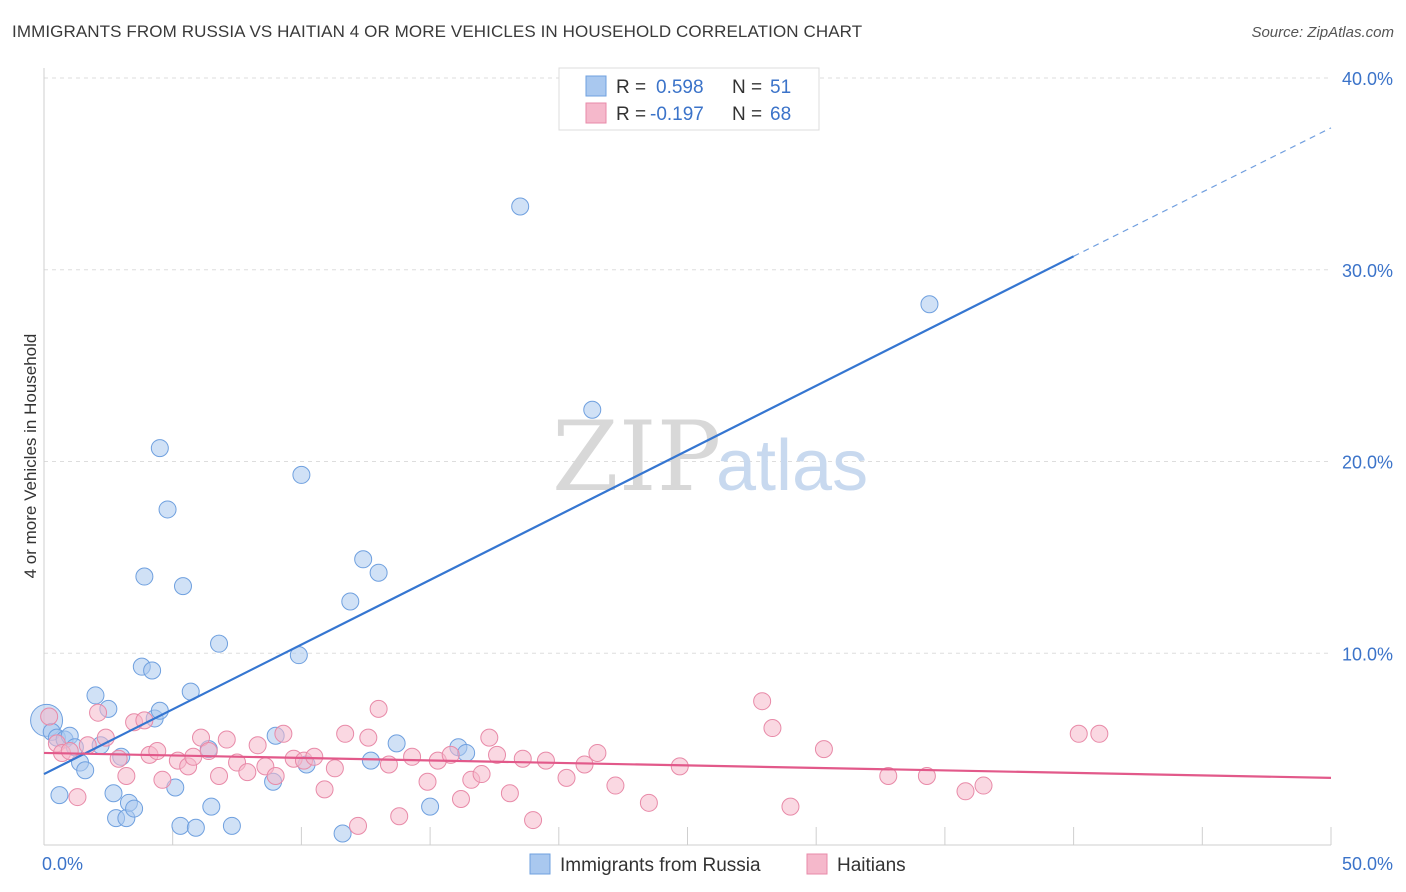  What do you see at coordinates (687, 765) in the screenshot?
I see `trend-line-haitians` at bounding box center [687, 765].